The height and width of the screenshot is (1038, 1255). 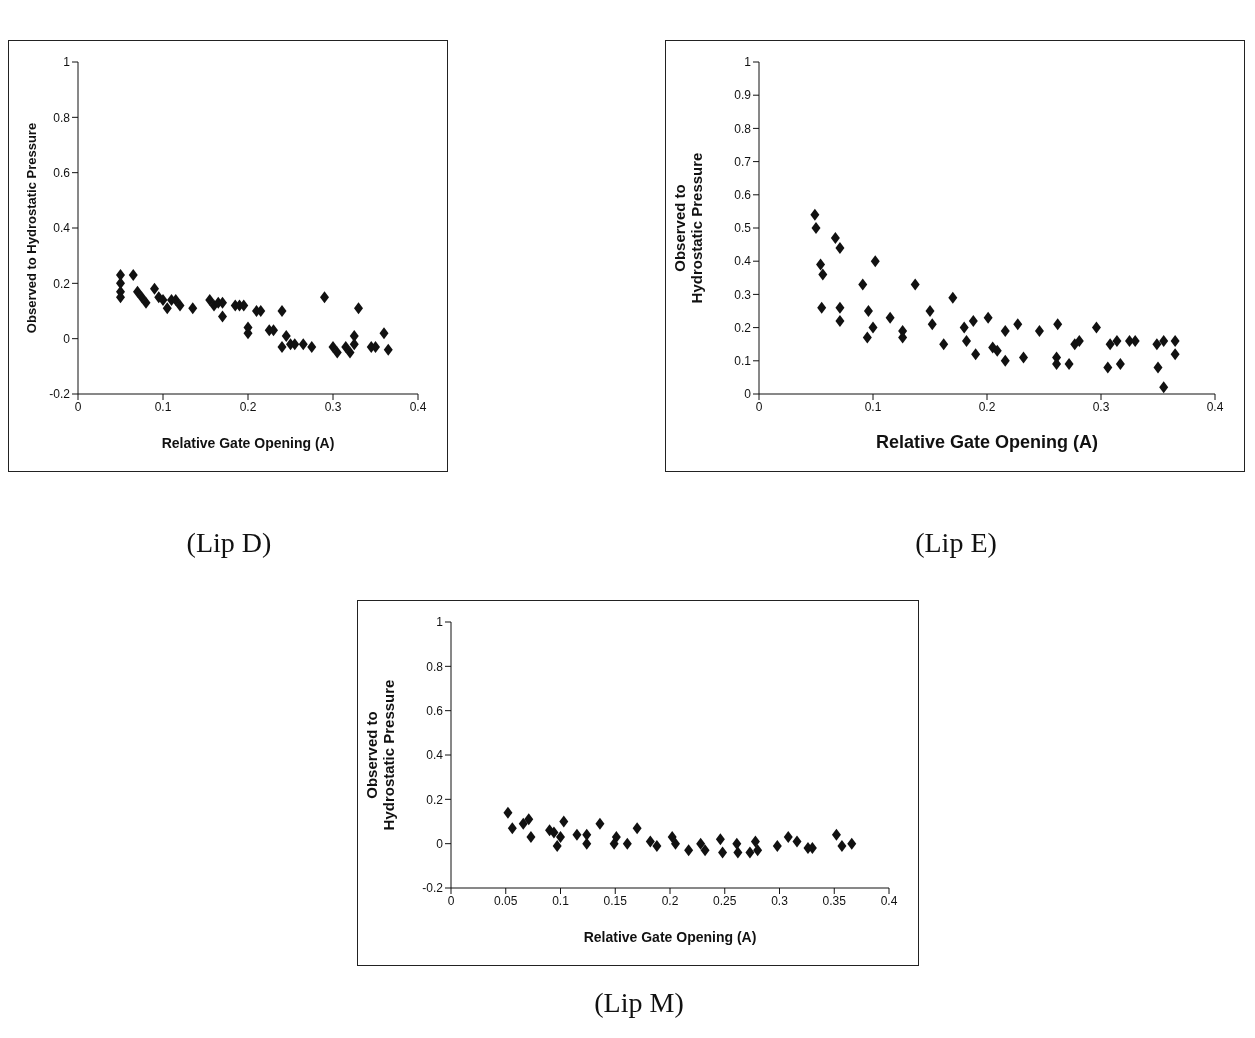 What do you see at coordinates (67, 338) in the screenshot?
I see `y-tick-label: 0` at bounding box center [67, 338].